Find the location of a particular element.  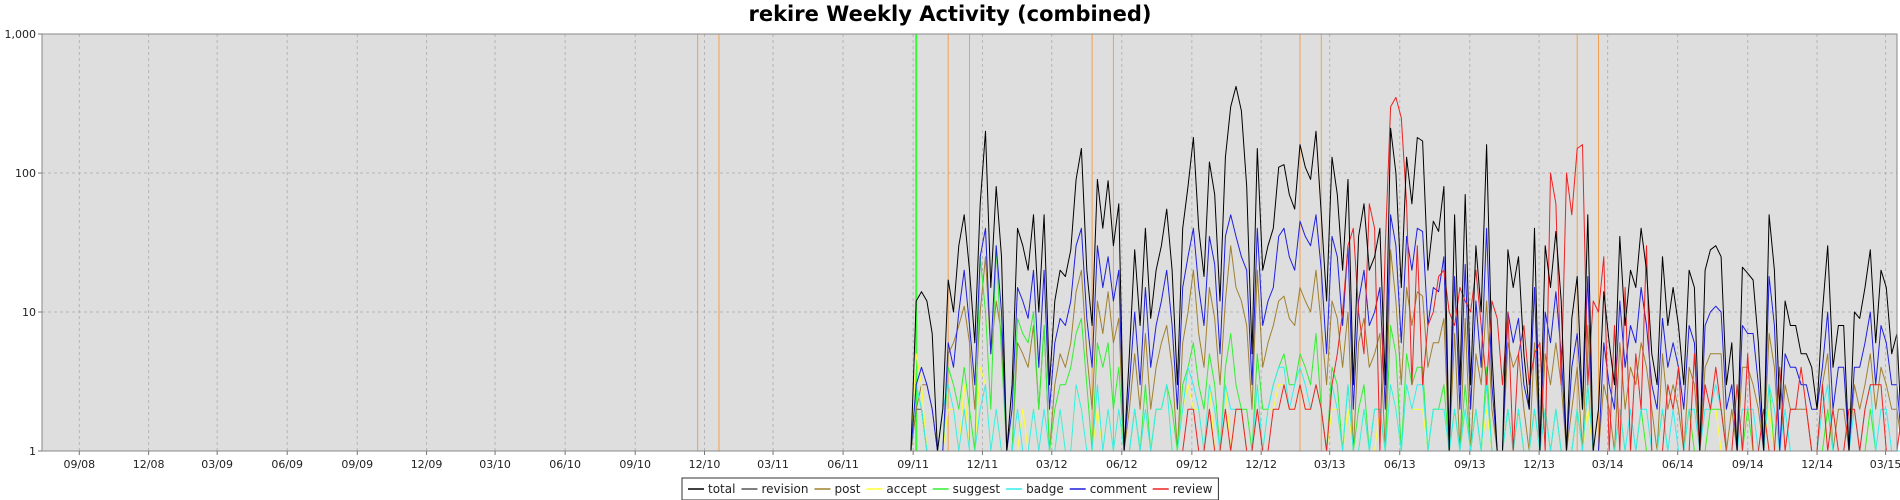

x-tick-label: 03/12 is located at coordinates (1052, 464).